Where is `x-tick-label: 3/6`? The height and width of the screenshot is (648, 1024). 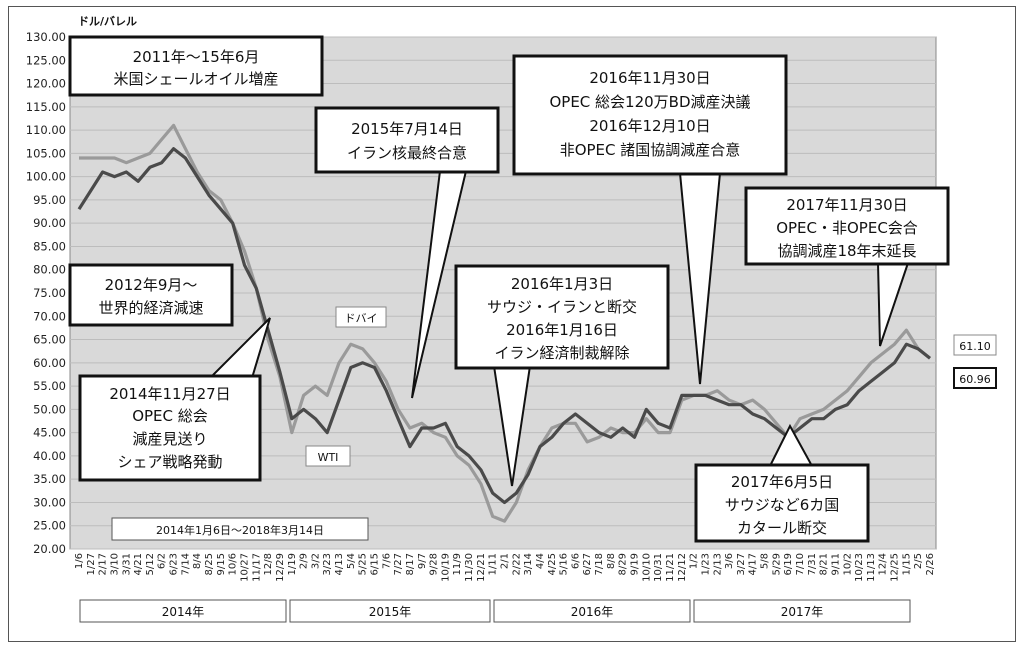 x-tick-label: 3/6 is located at coordinates (729, 561).